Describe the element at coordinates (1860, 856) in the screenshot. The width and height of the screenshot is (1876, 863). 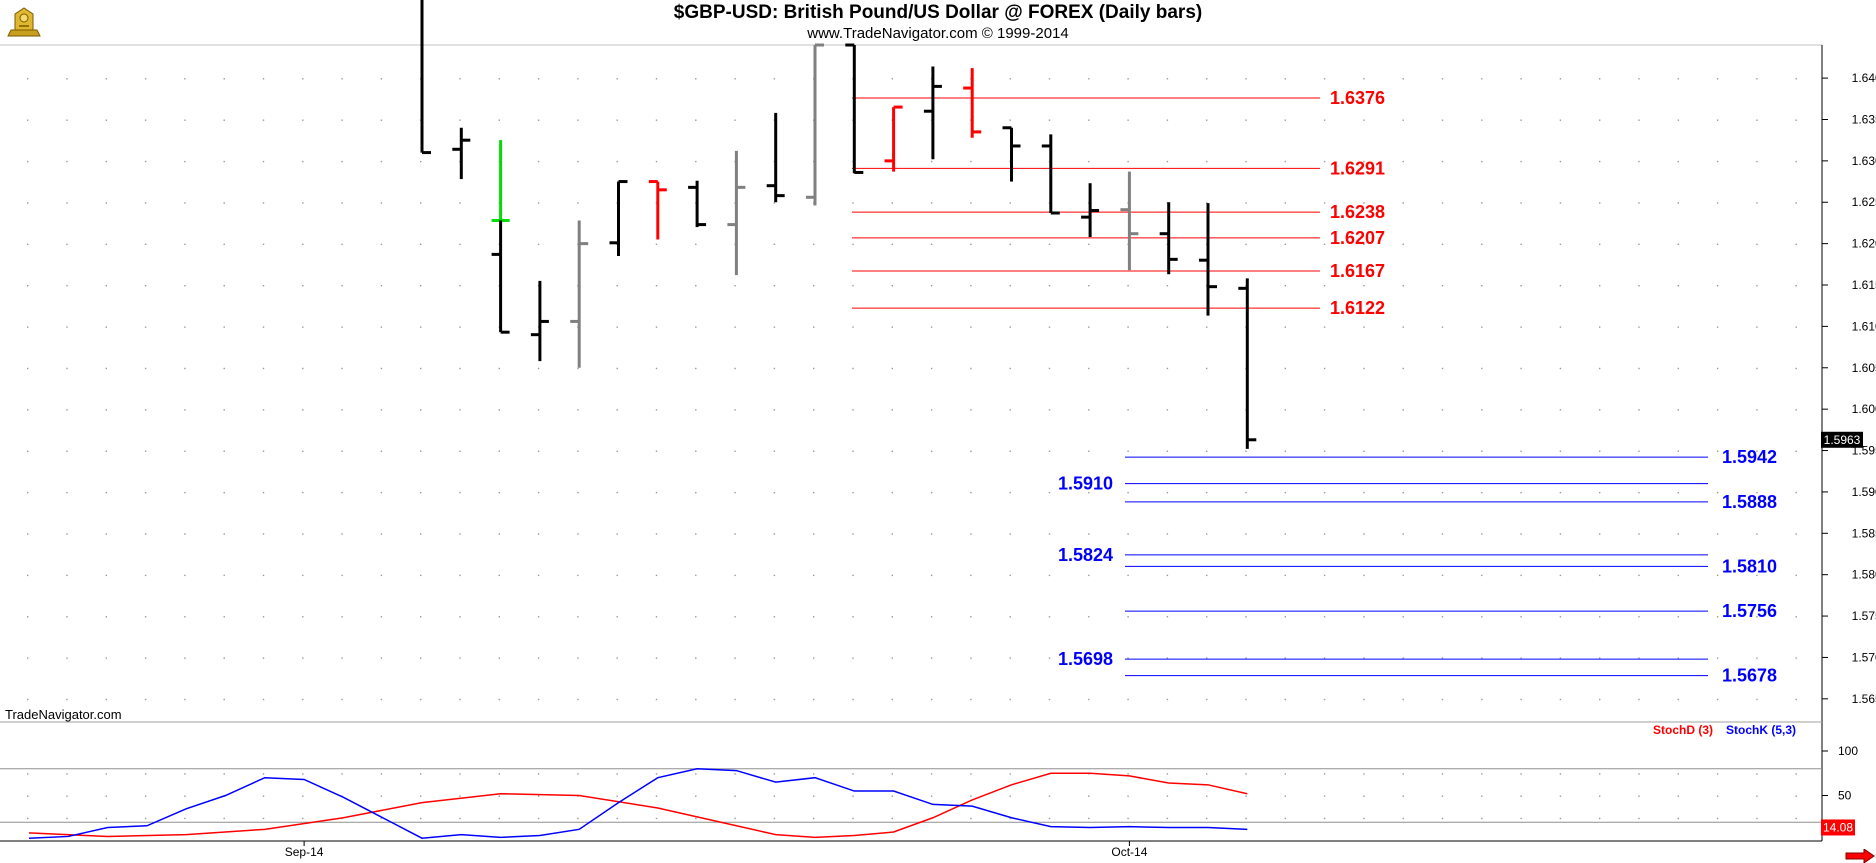
I see `red-right-arrow-icon` at that location.